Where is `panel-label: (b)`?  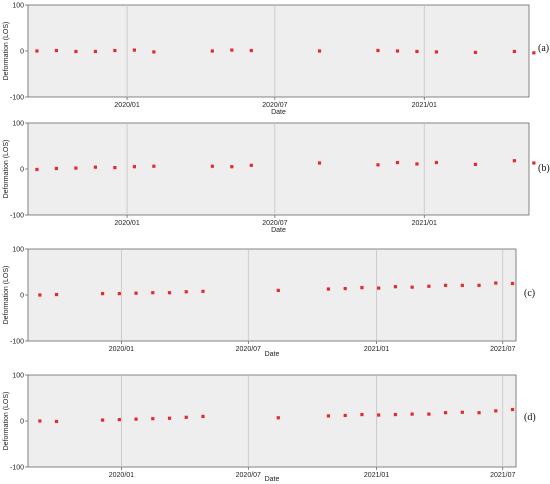 panel-label: (b) is located at coordinates (544, 168).